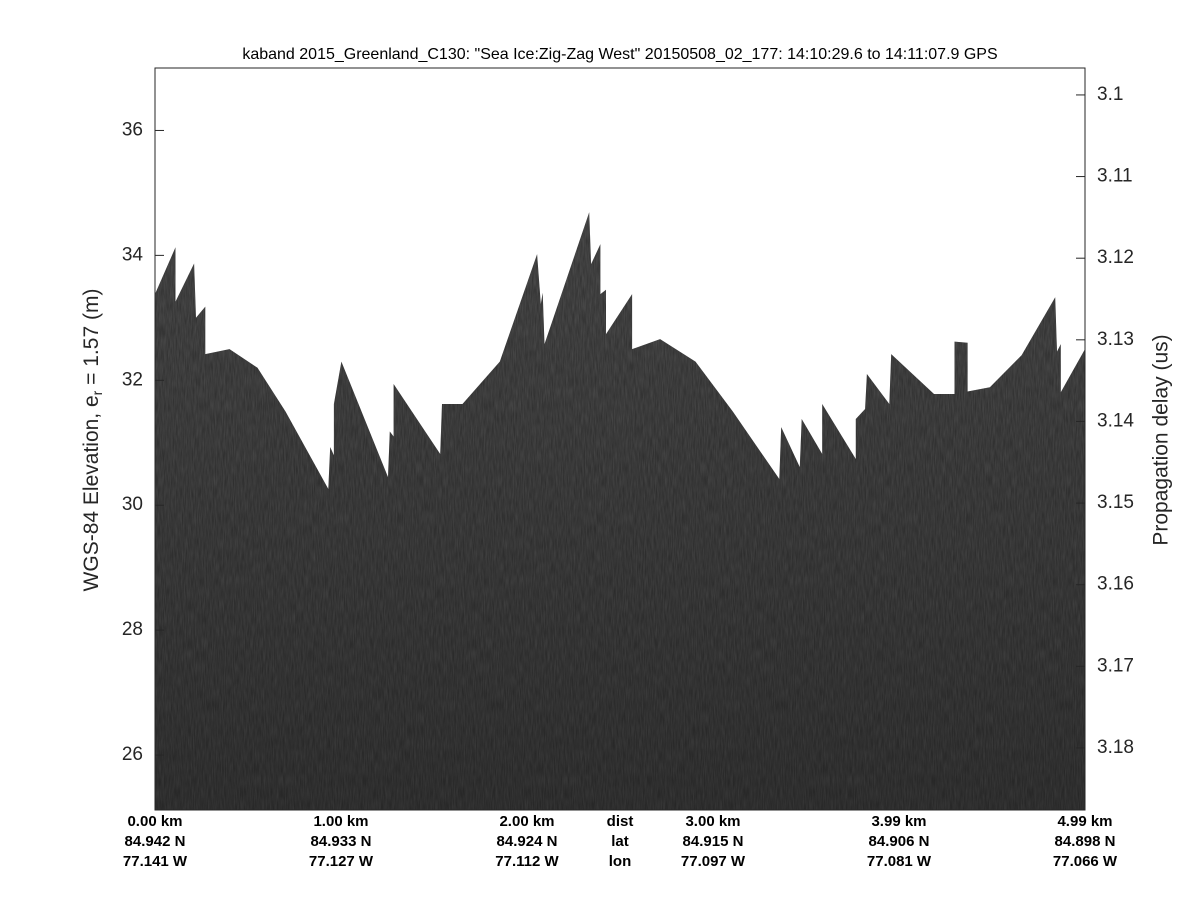  I want to click on y2-tick-label: 3.1, so click(1110, 94).